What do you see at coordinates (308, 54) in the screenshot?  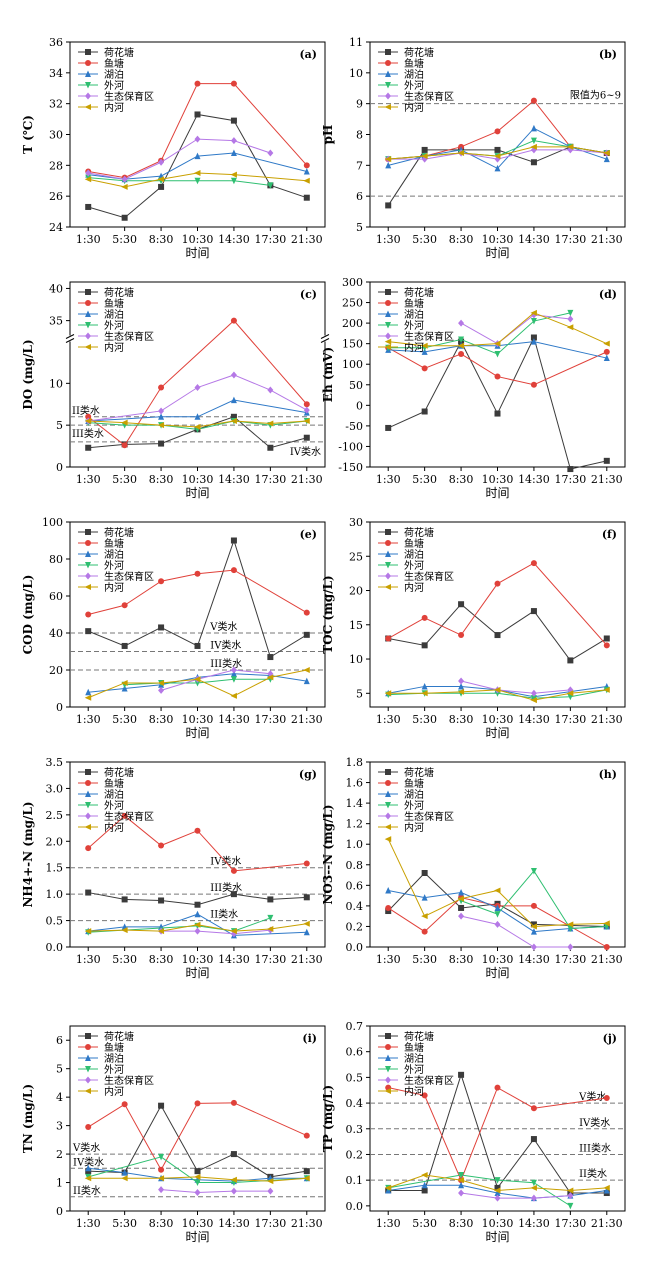 I see `panel-label: (a)` at bounding box center [308, 54].